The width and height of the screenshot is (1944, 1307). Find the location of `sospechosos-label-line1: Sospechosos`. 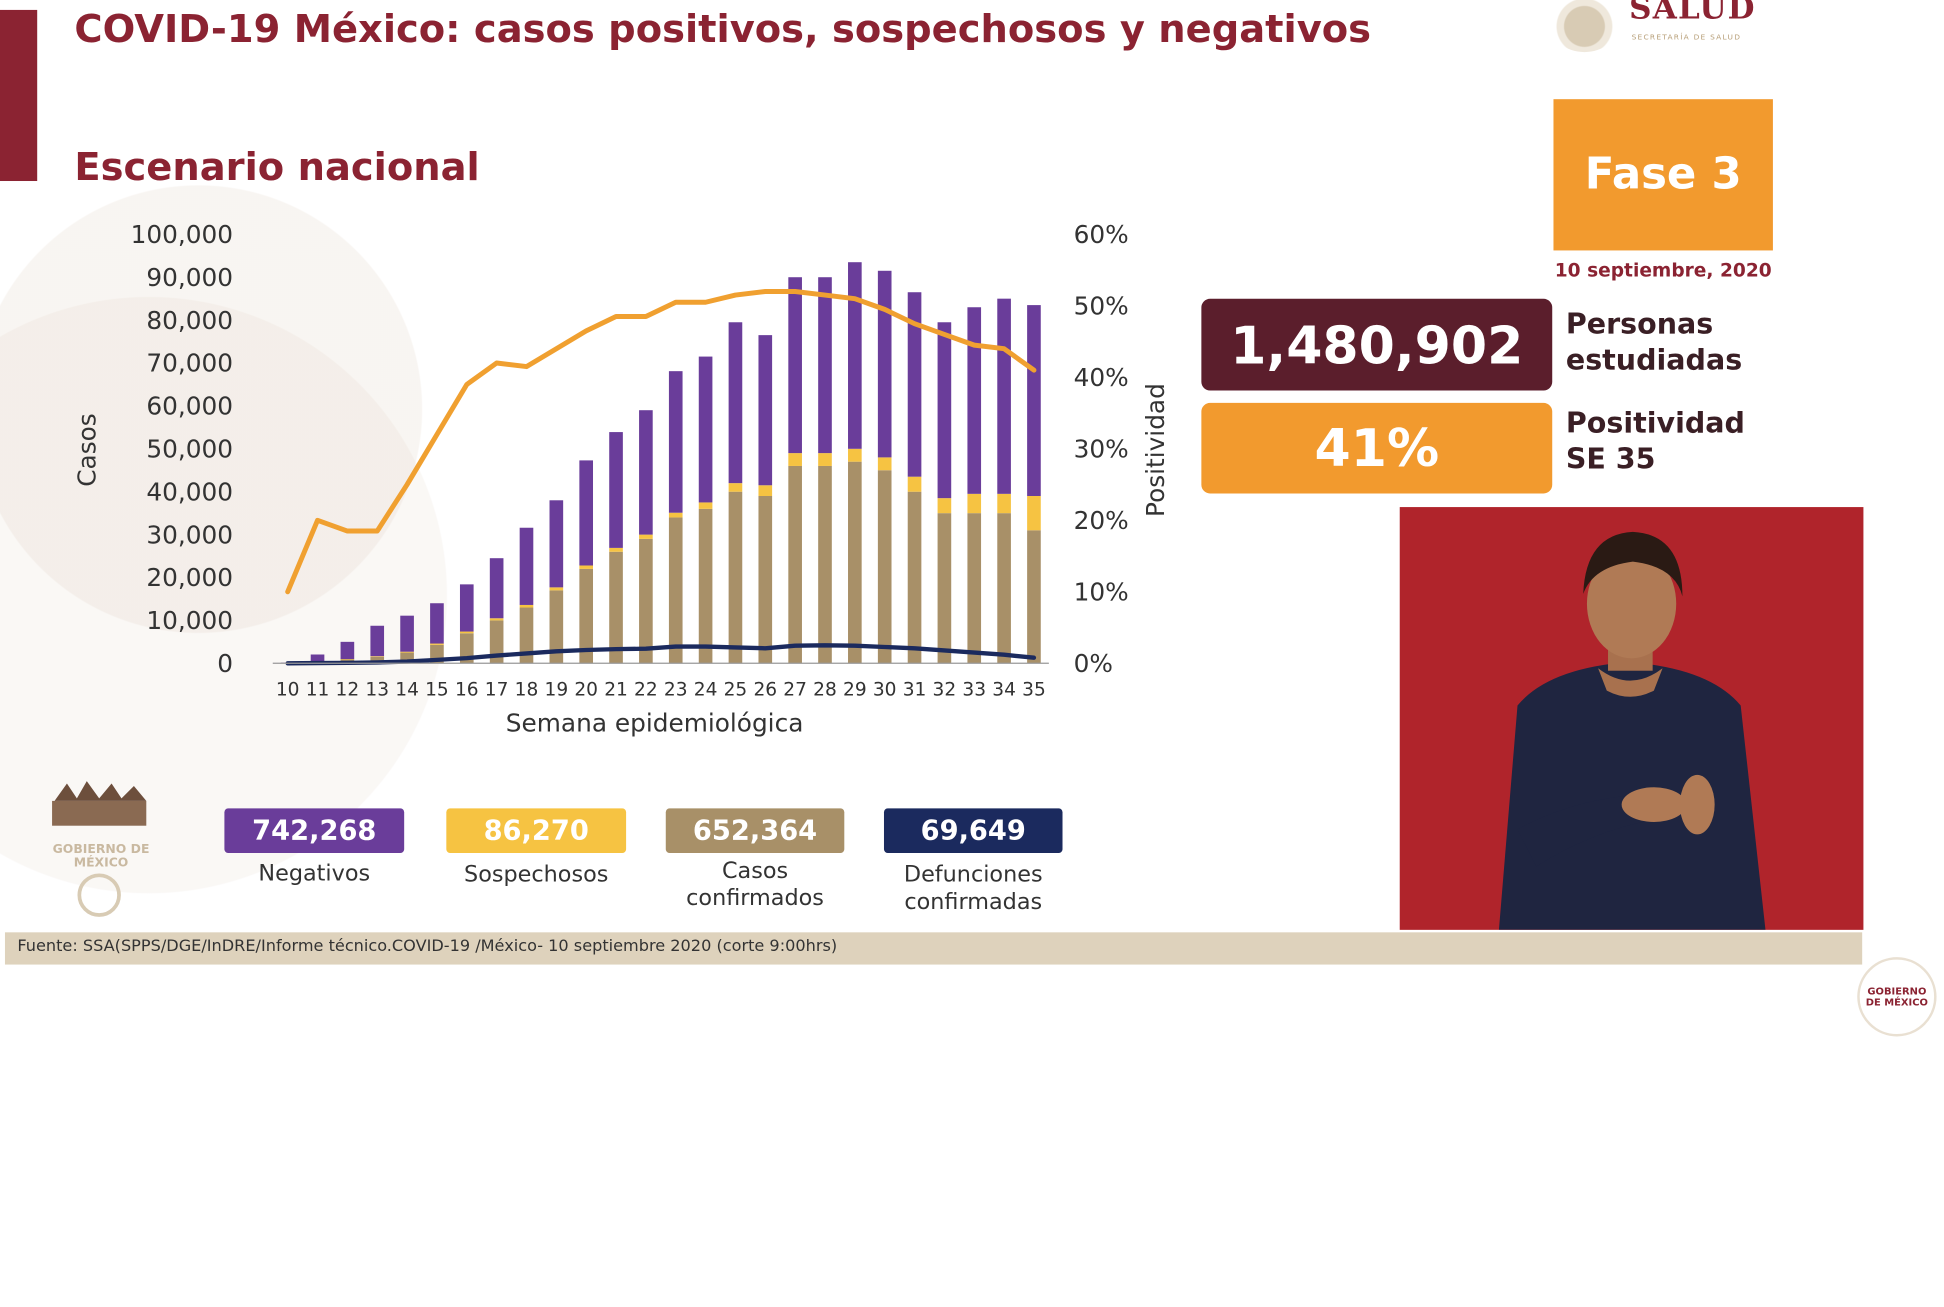

sospechosos-label-line1: Sospechosos is located at coordinates (536, 875).